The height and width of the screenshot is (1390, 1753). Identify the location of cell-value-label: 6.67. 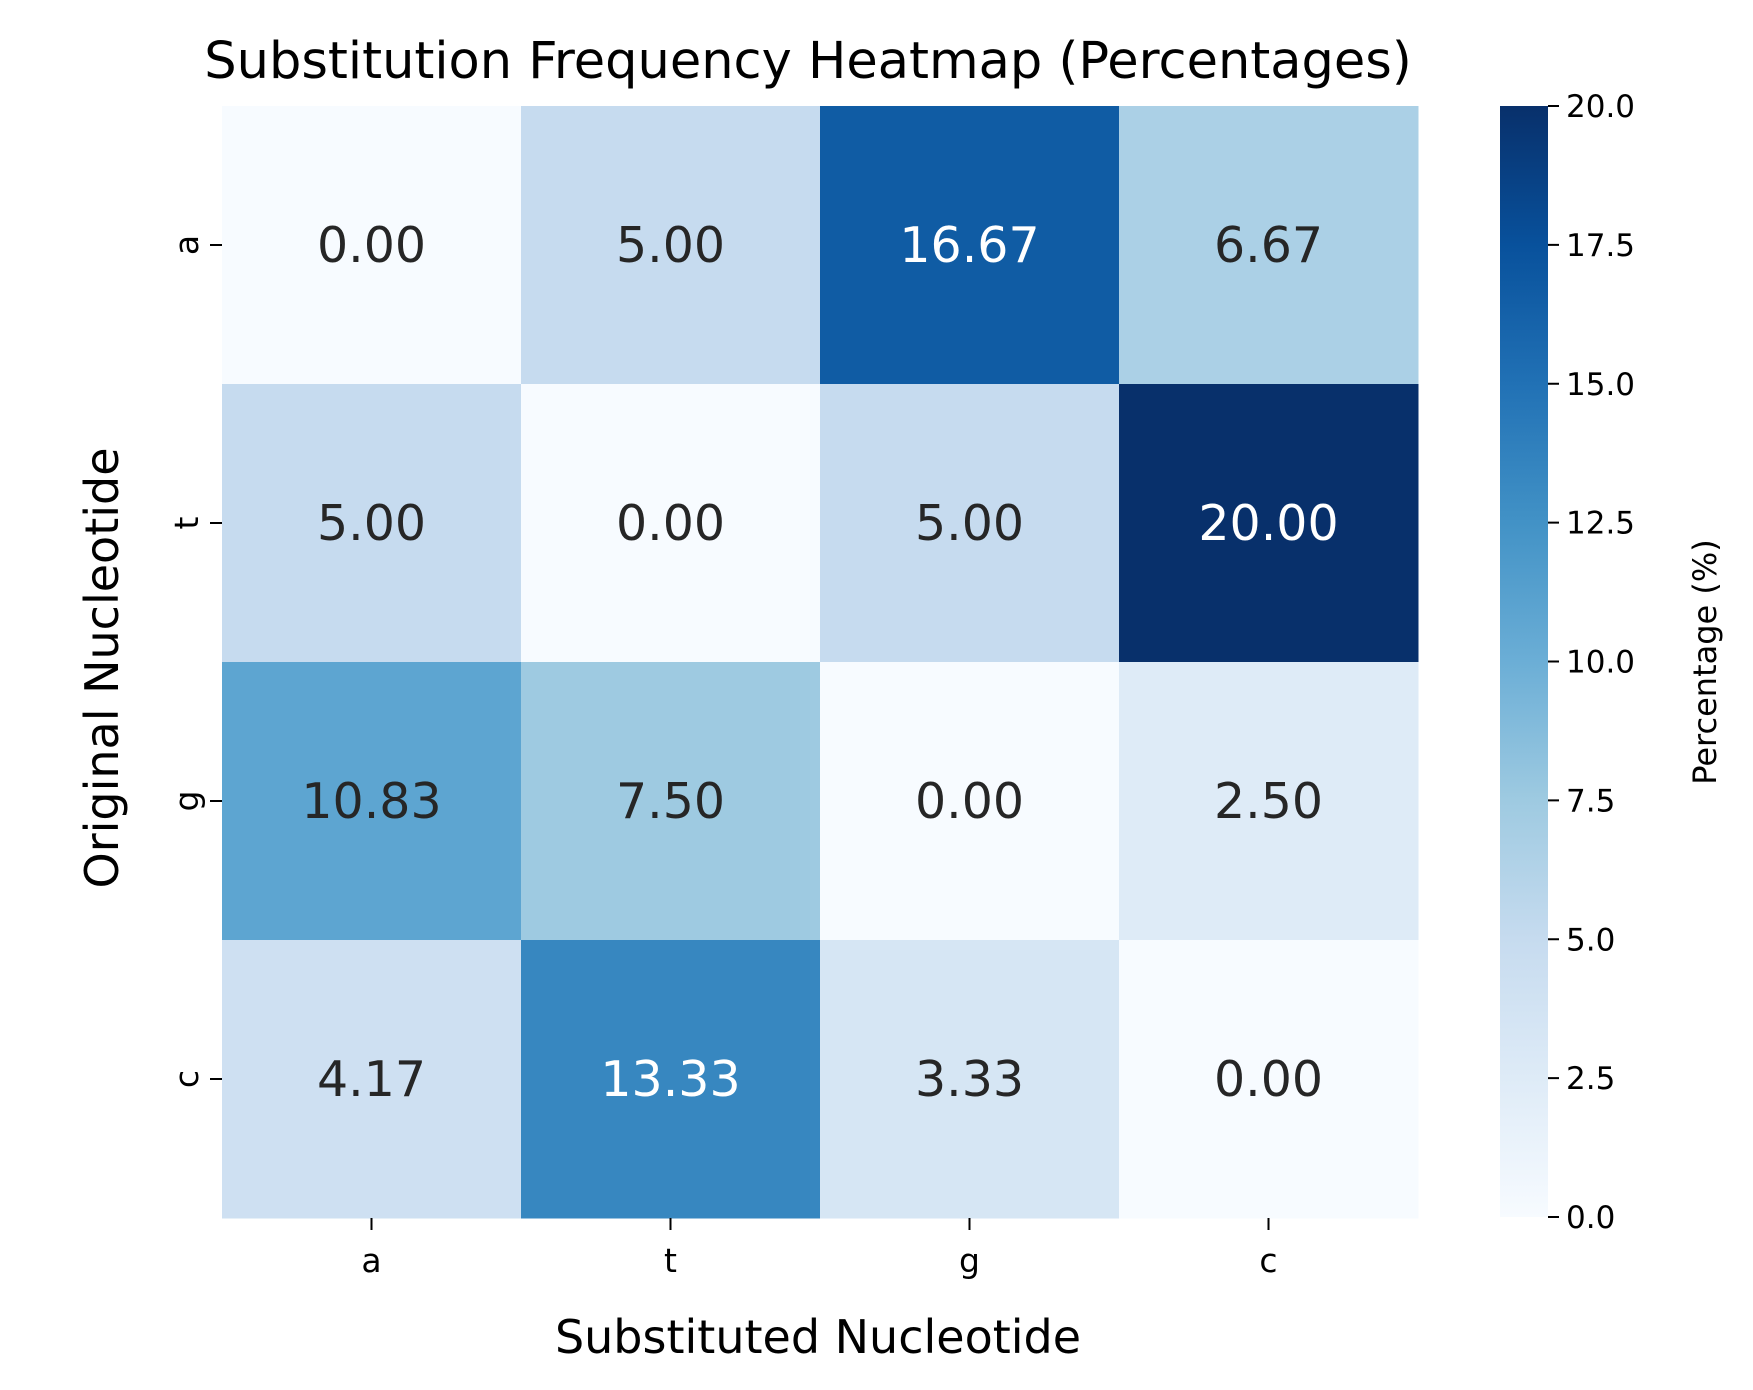
(1268, 245).